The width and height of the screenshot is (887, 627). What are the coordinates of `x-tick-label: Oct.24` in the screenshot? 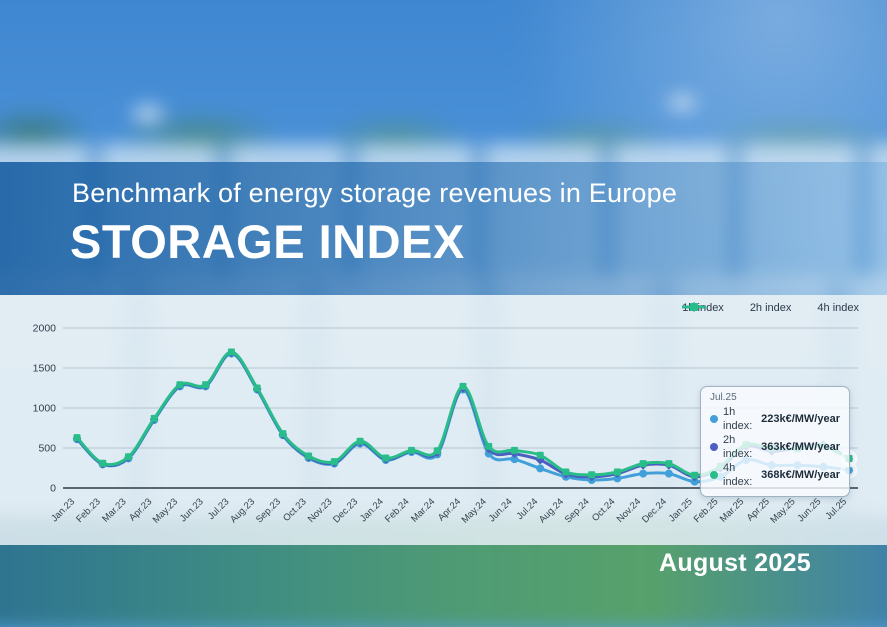 It's located at (604, 510).